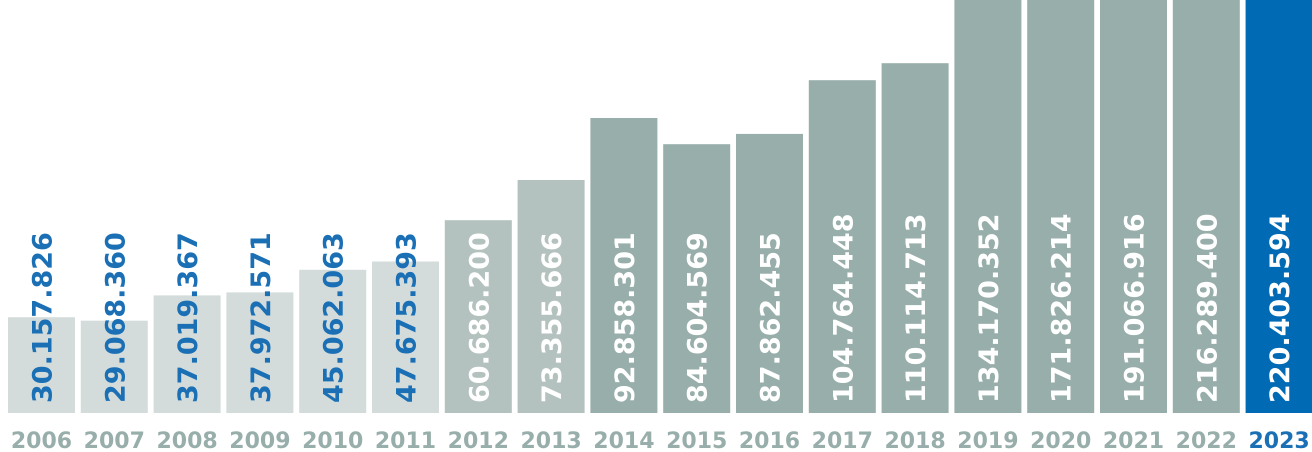  What do you see at coordinates (843, 308) in the screenshot?
I see `value-label-2017: 104.764.448` at bounding box center [843, 308].